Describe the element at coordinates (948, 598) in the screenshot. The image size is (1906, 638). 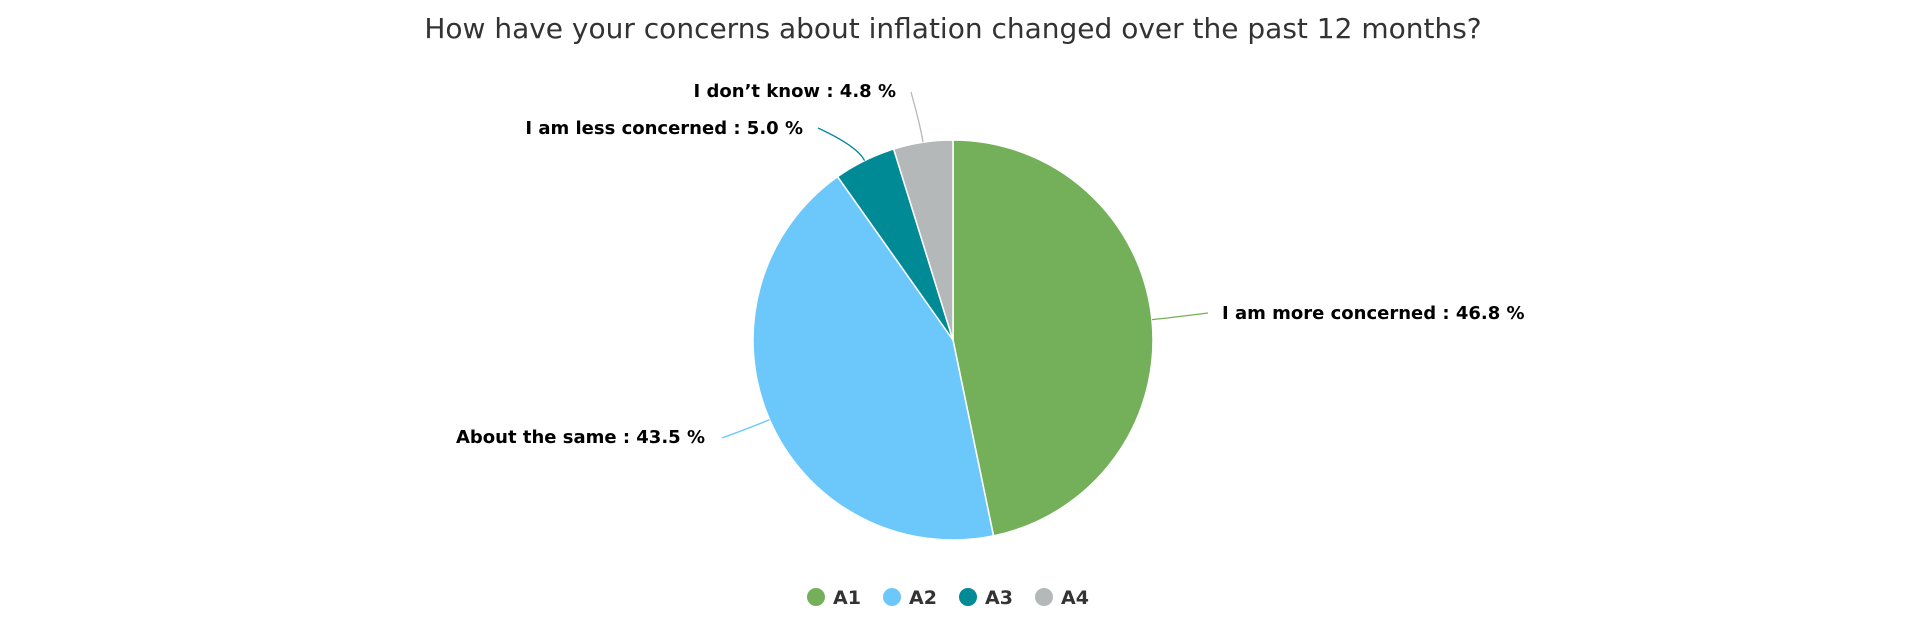
I see `legend: A1 A2 A3 A4` at that location.